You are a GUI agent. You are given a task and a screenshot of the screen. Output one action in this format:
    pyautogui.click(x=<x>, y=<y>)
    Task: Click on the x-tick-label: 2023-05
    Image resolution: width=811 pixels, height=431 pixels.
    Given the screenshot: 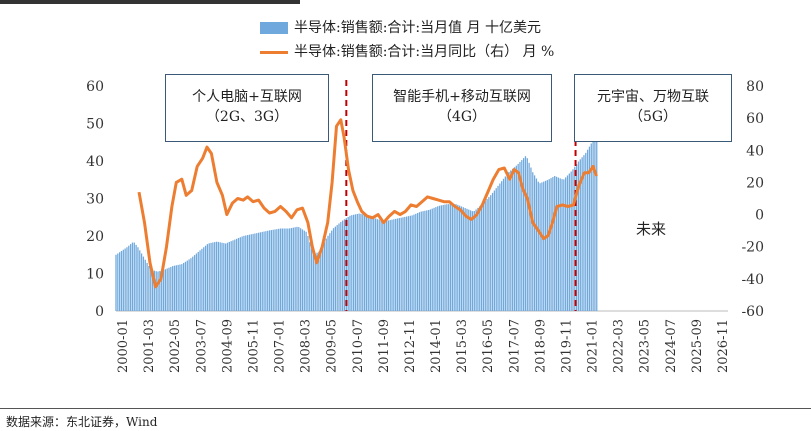 What is the action you would take?
    pyautogui.click(x=645, y=346)
    